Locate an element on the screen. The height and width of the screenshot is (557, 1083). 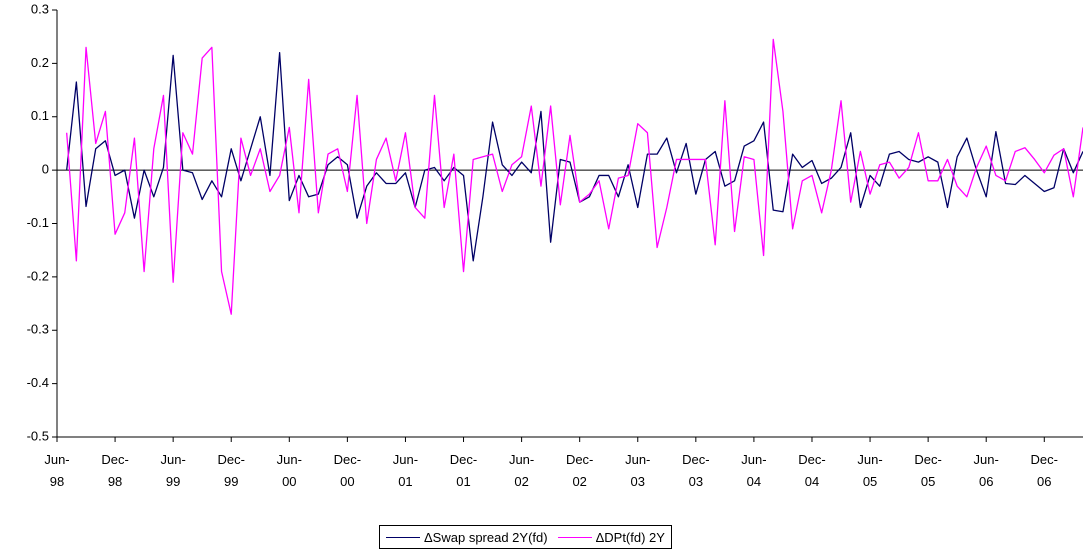
y-tick-label: -0.5 is located at coordinates (38, 435).